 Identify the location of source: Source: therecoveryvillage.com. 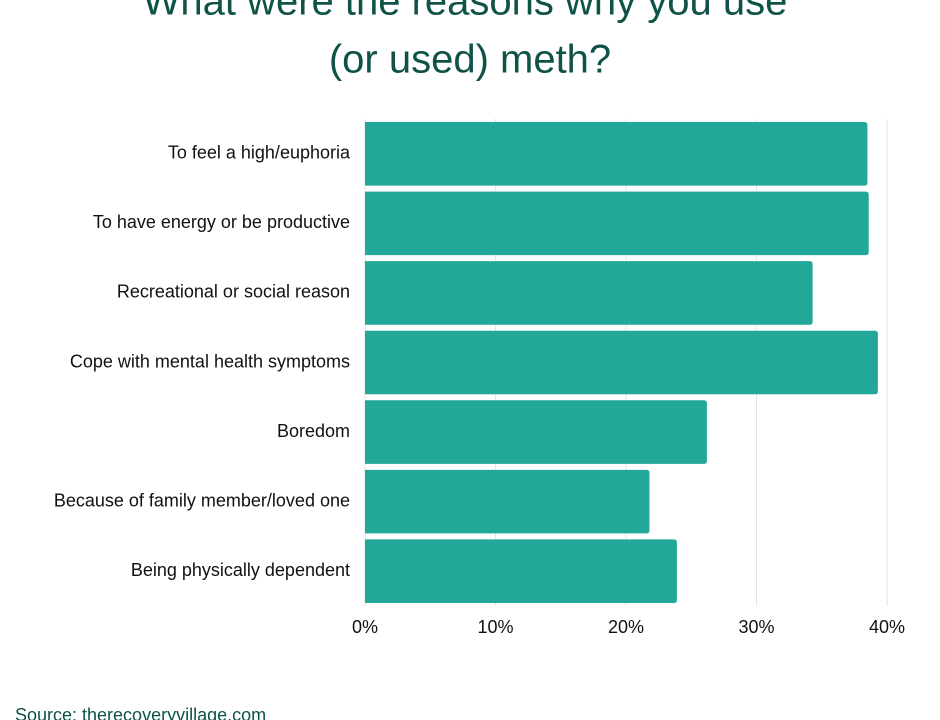
(140, 712).